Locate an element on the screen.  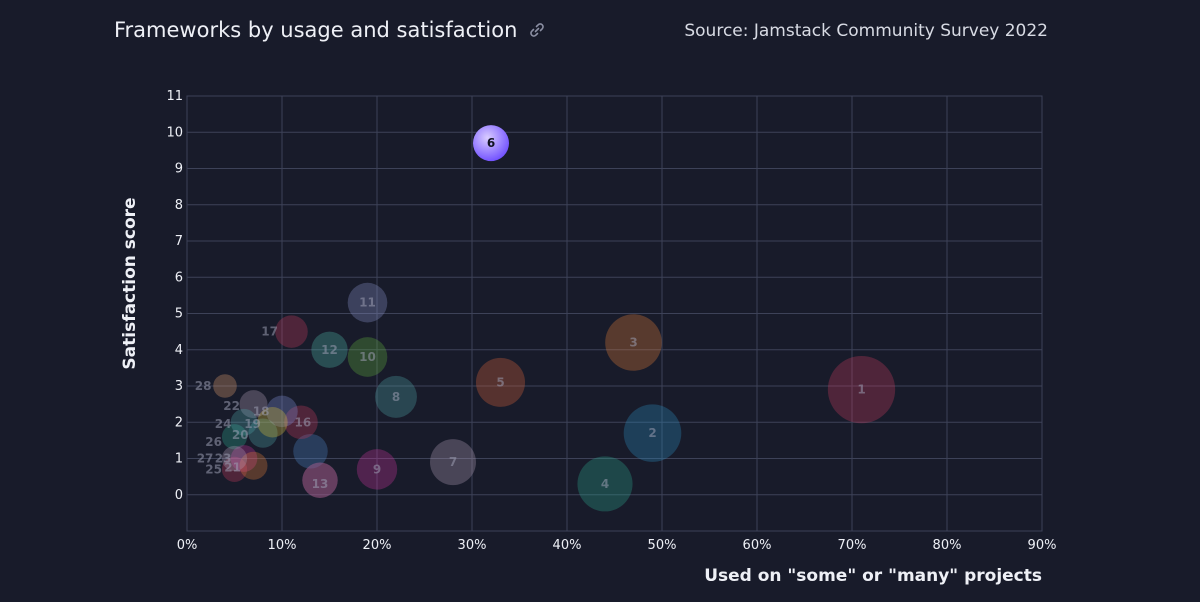
bubble-label-13: 13 is located at coordinates (320, 484).